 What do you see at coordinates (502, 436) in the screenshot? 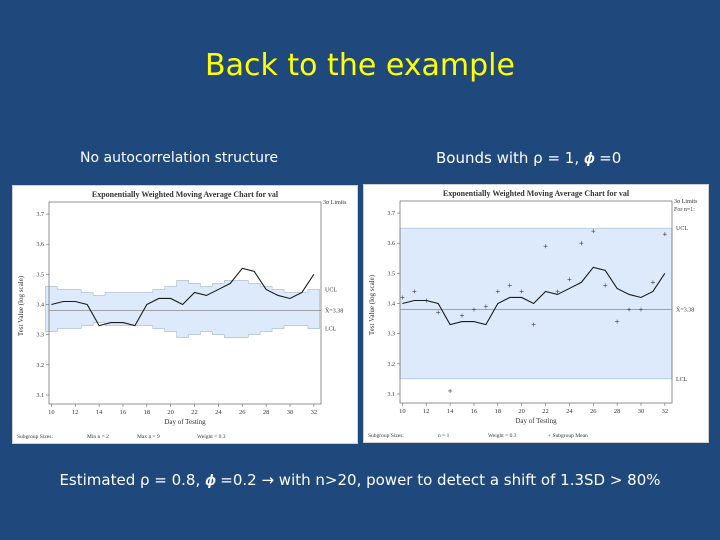
I see `footer-item-2: Weight = 0.3` at bounding box center [502, 436].